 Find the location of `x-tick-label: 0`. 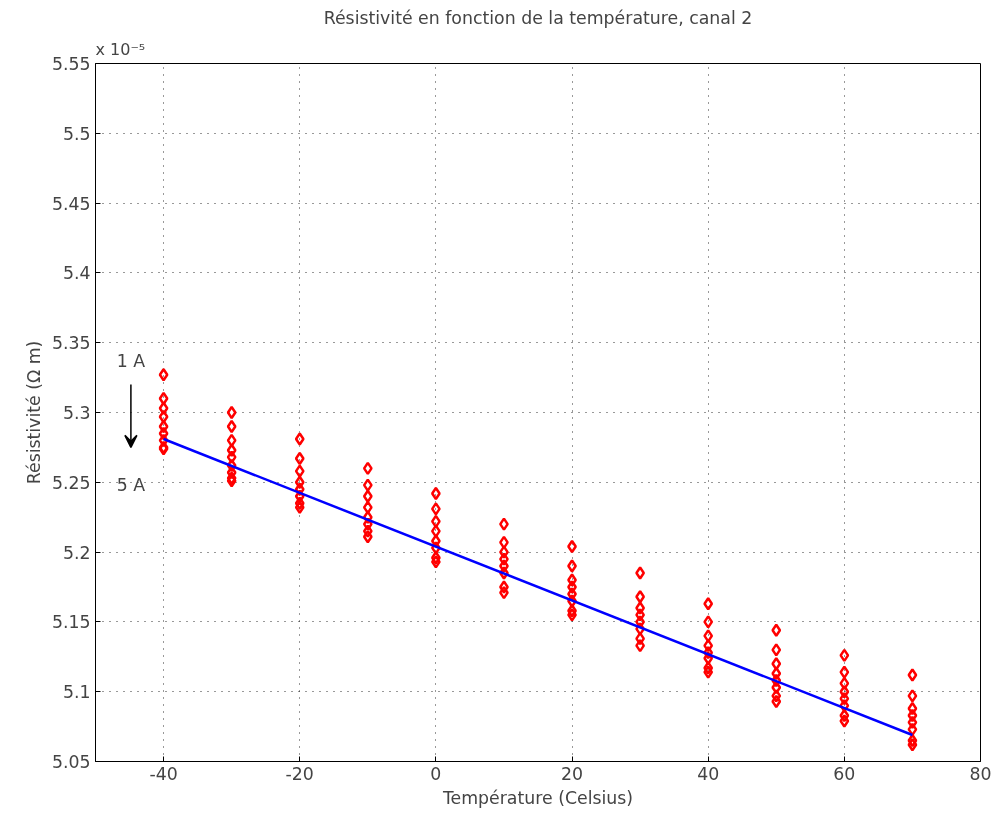

x-tick-label: 0 is located at coordinates (436, 773).